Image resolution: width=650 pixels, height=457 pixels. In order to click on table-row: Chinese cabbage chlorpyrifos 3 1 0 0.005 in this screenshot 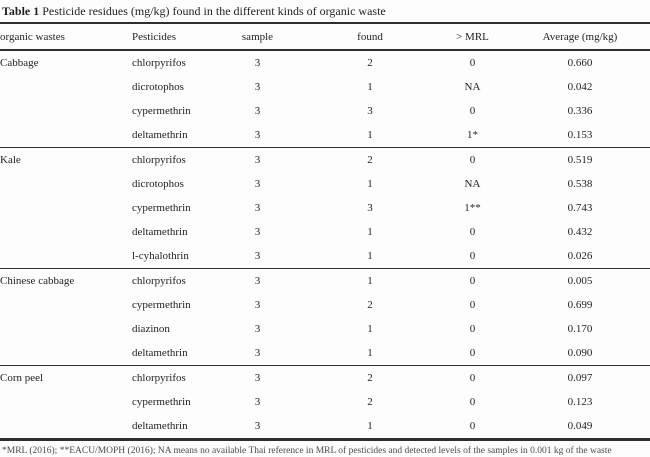, I will do `click(325, 280)`.